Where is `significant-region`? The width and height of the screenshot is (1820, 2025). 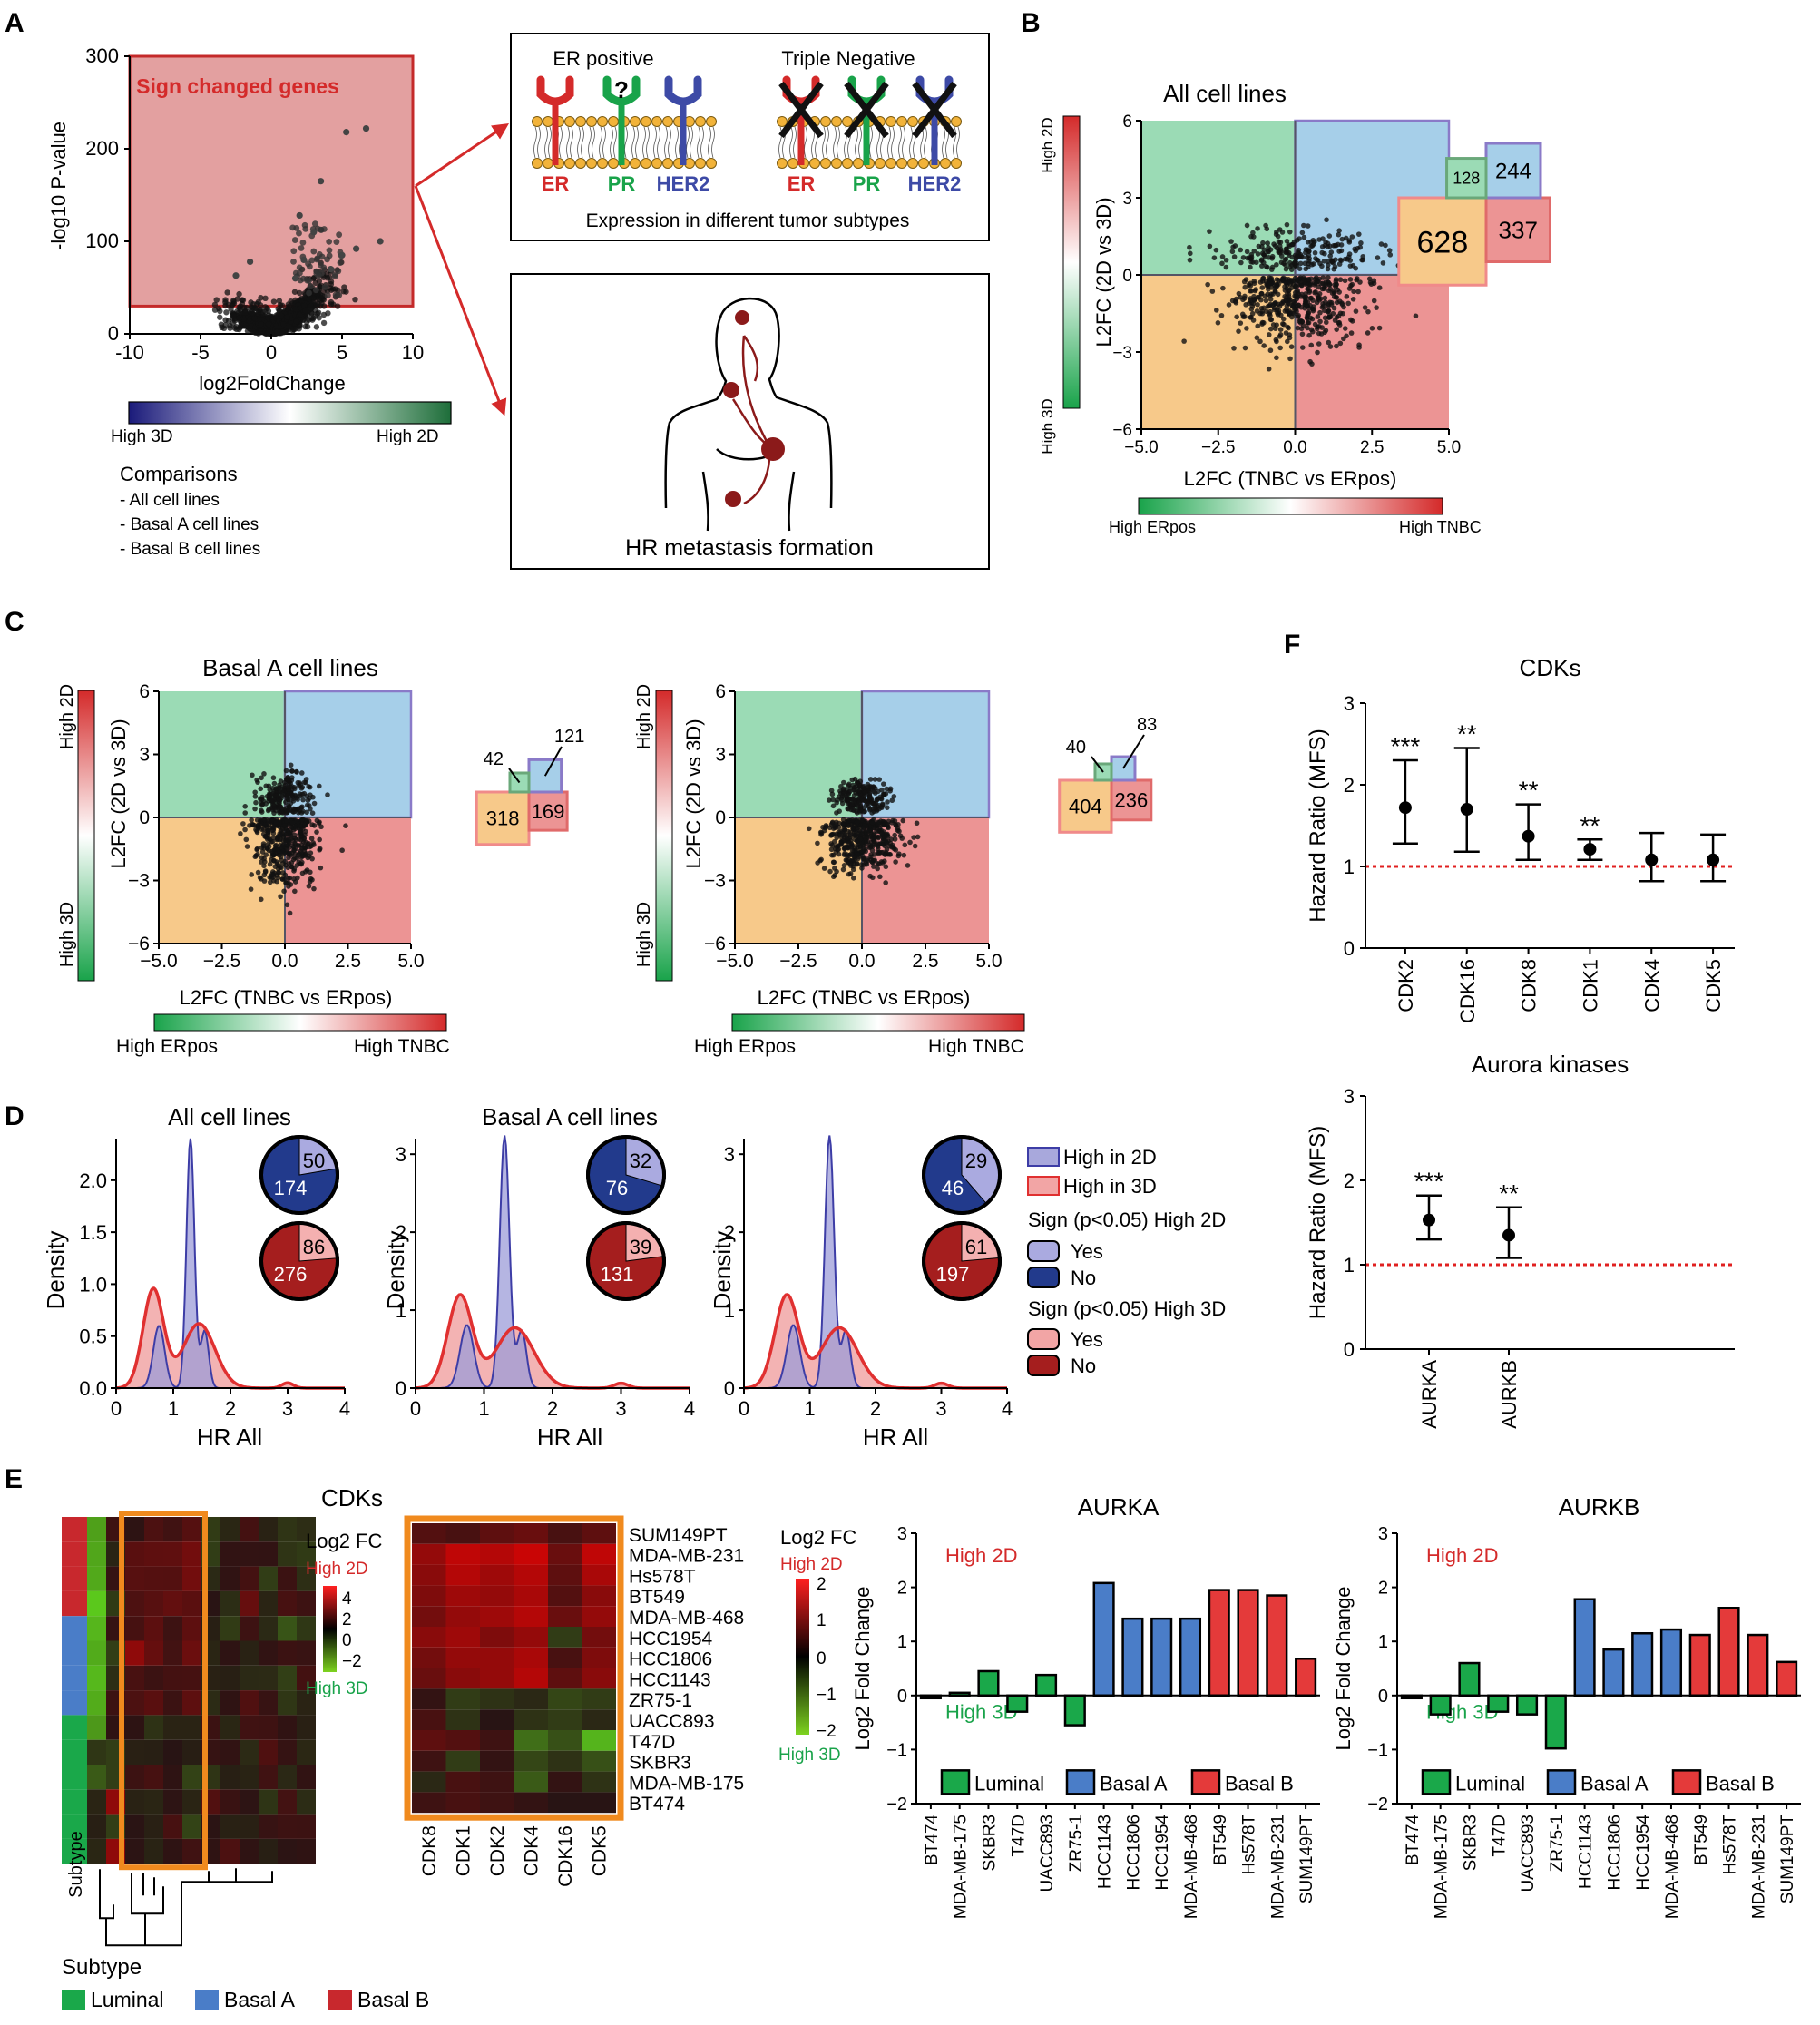
significant-region is located at coordinates (272, 181).